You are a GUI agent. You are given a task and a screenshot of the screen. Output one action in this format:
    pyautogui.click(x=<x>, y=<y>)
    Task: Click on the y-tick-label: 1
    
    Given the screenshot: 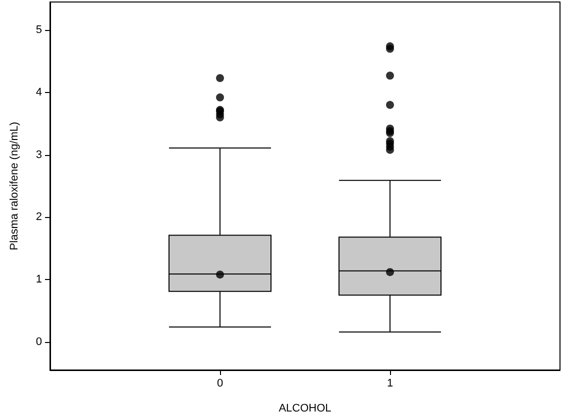 What is the action you would take?
    pyautogui.click(x=39, y=280)
    